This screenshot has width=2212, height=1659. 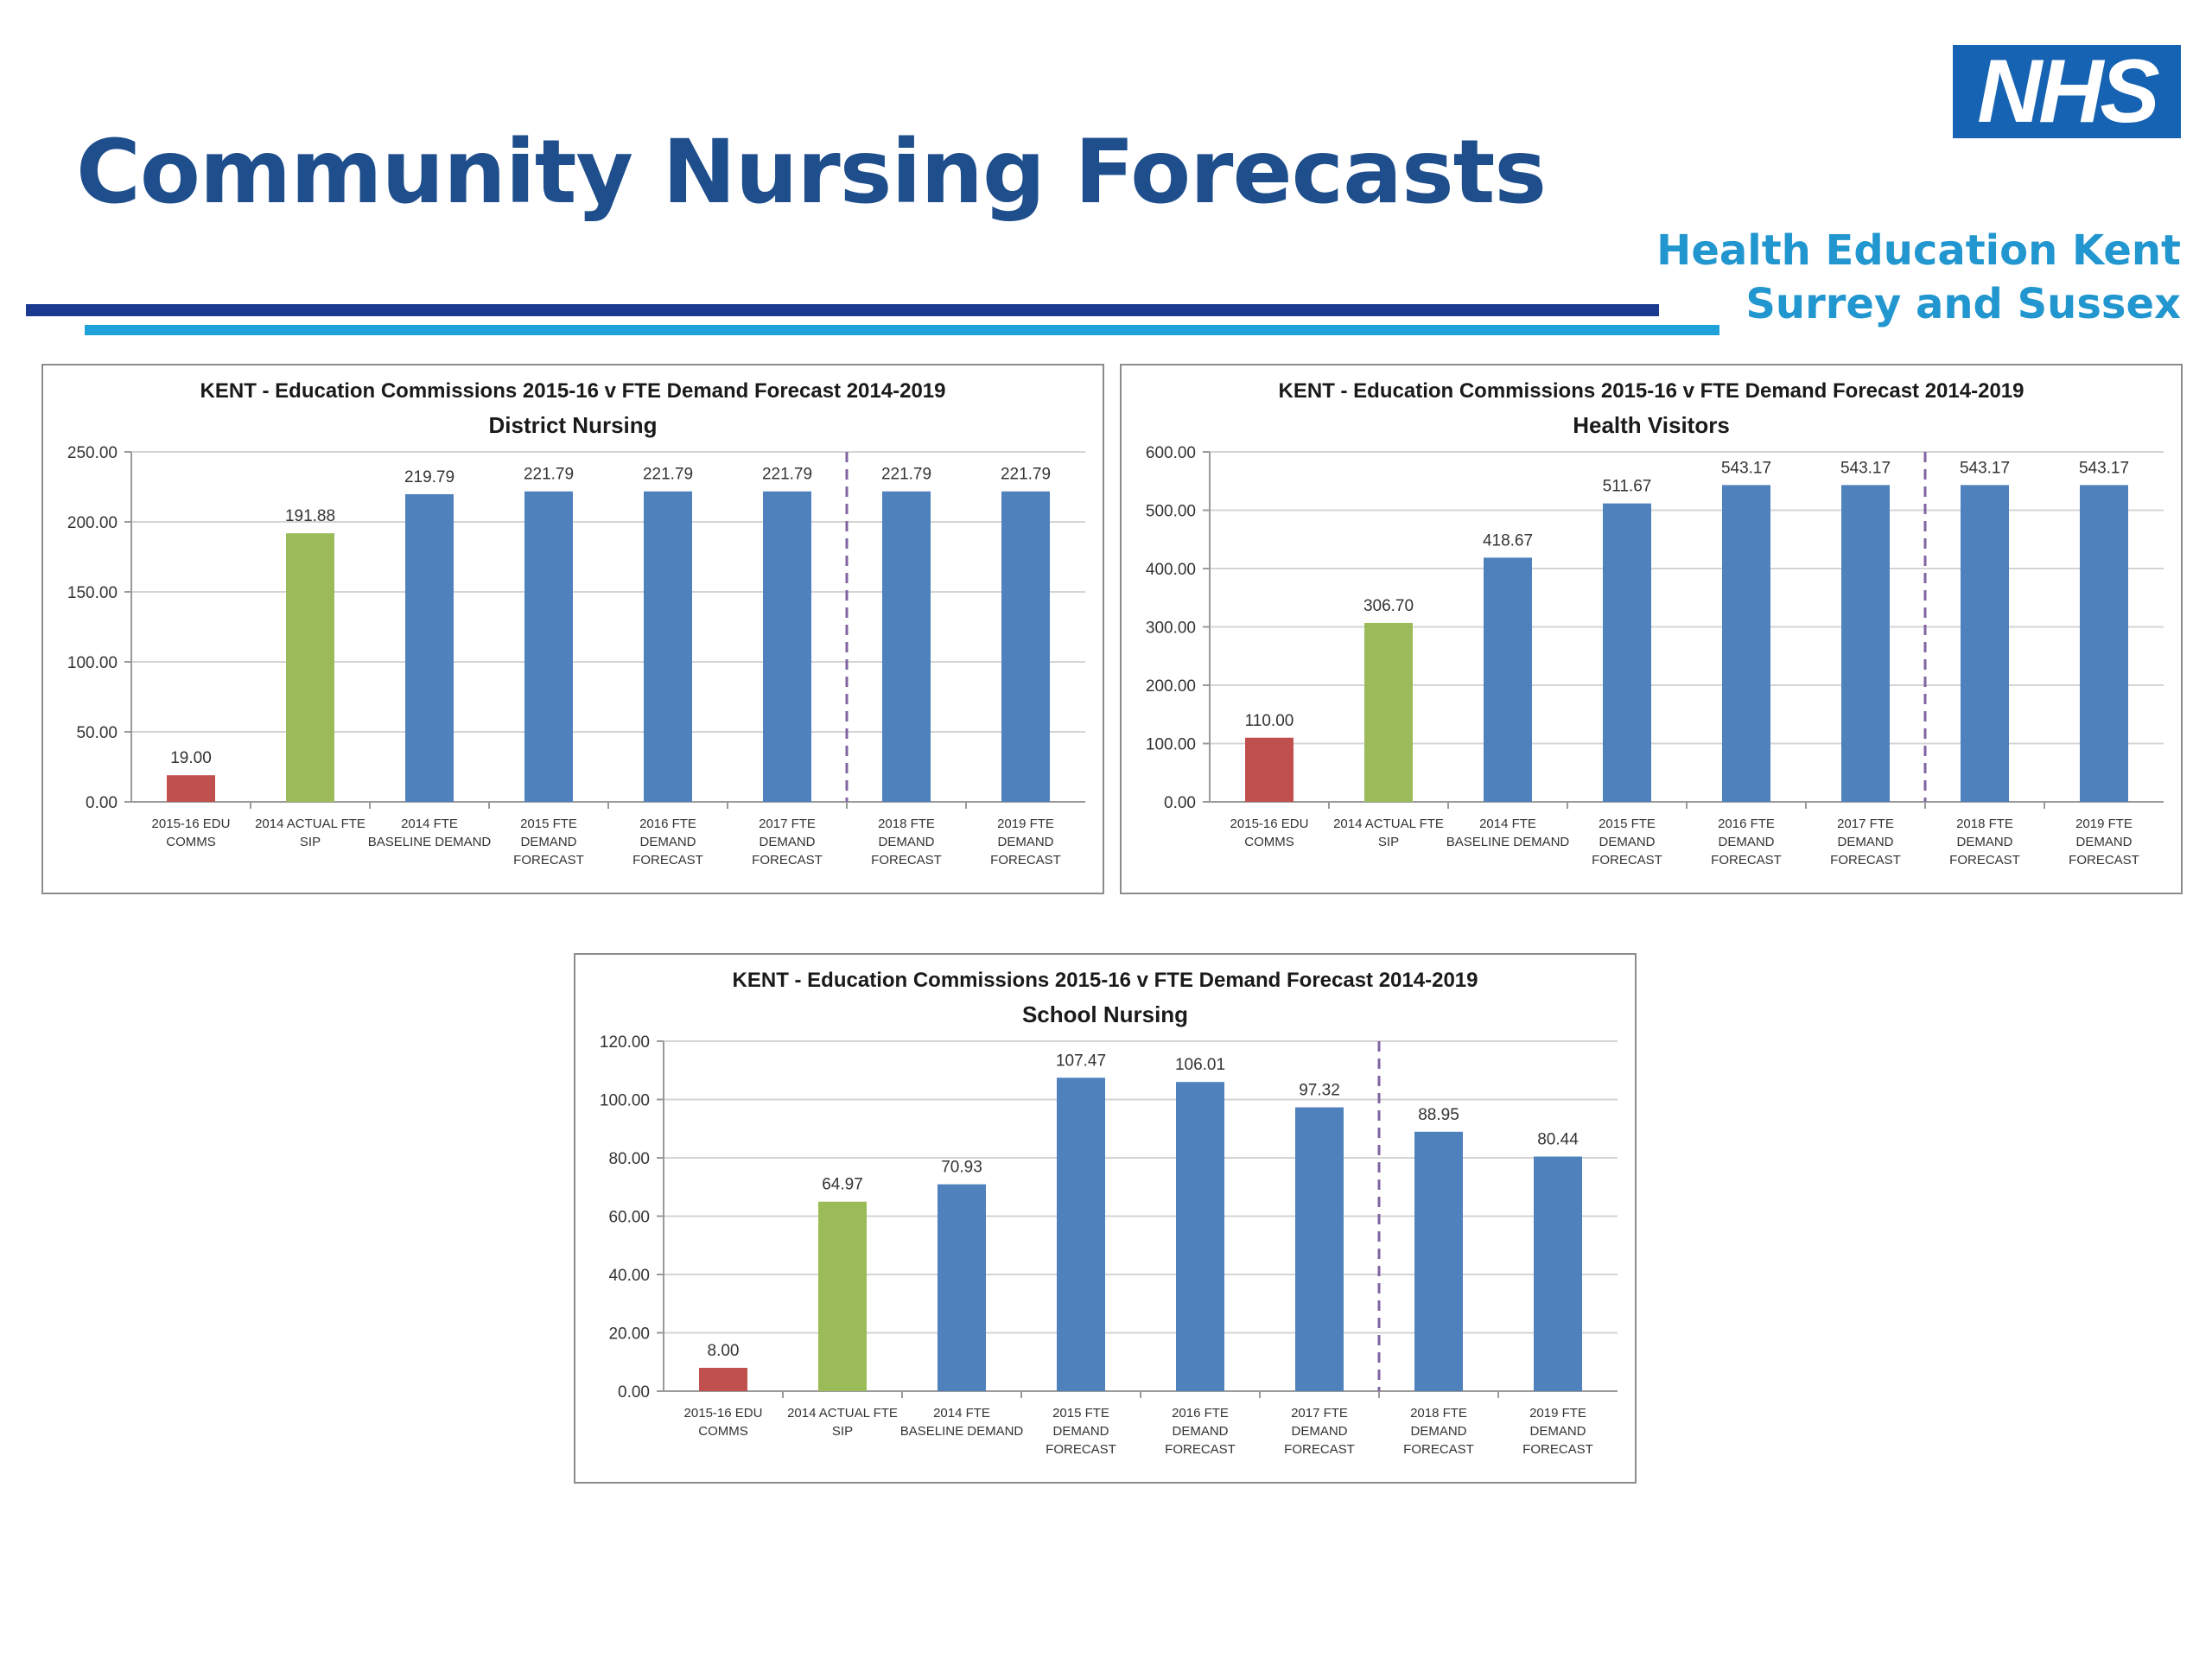 What do you see at coordinates (625, 1042) in the screenshot?
I see `y-tick-label: 120.00` at bounding box center [625, 1042].